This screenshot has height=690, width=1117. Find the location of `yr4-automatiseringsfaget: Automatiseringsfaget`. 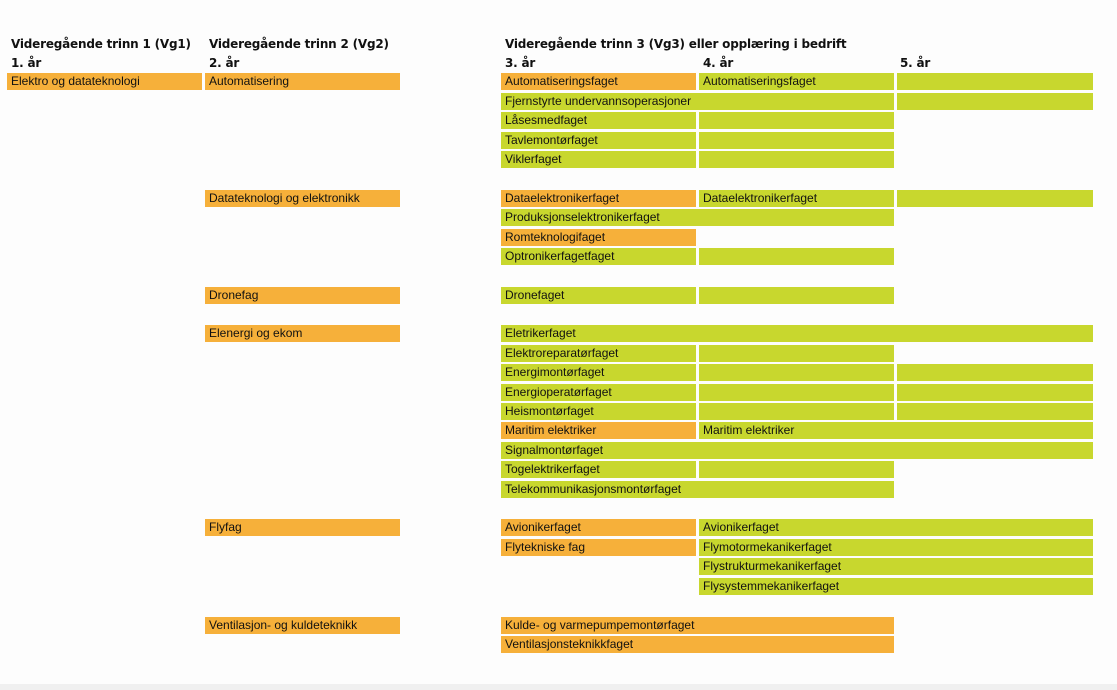

yr4-automatiseringsfaget: Automatiseringsfaget is located at coordinates (796, 81).